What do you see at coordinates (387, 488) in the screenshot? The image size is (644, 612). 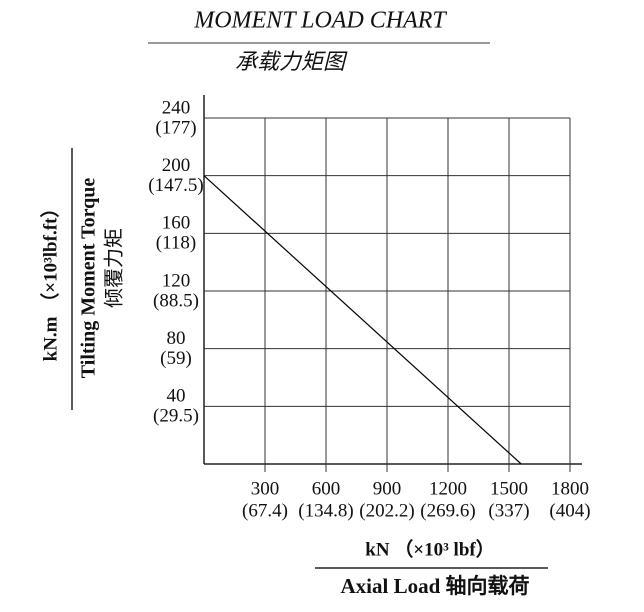 I see `x-tick-label: 900` at bounding box center [387, 488].